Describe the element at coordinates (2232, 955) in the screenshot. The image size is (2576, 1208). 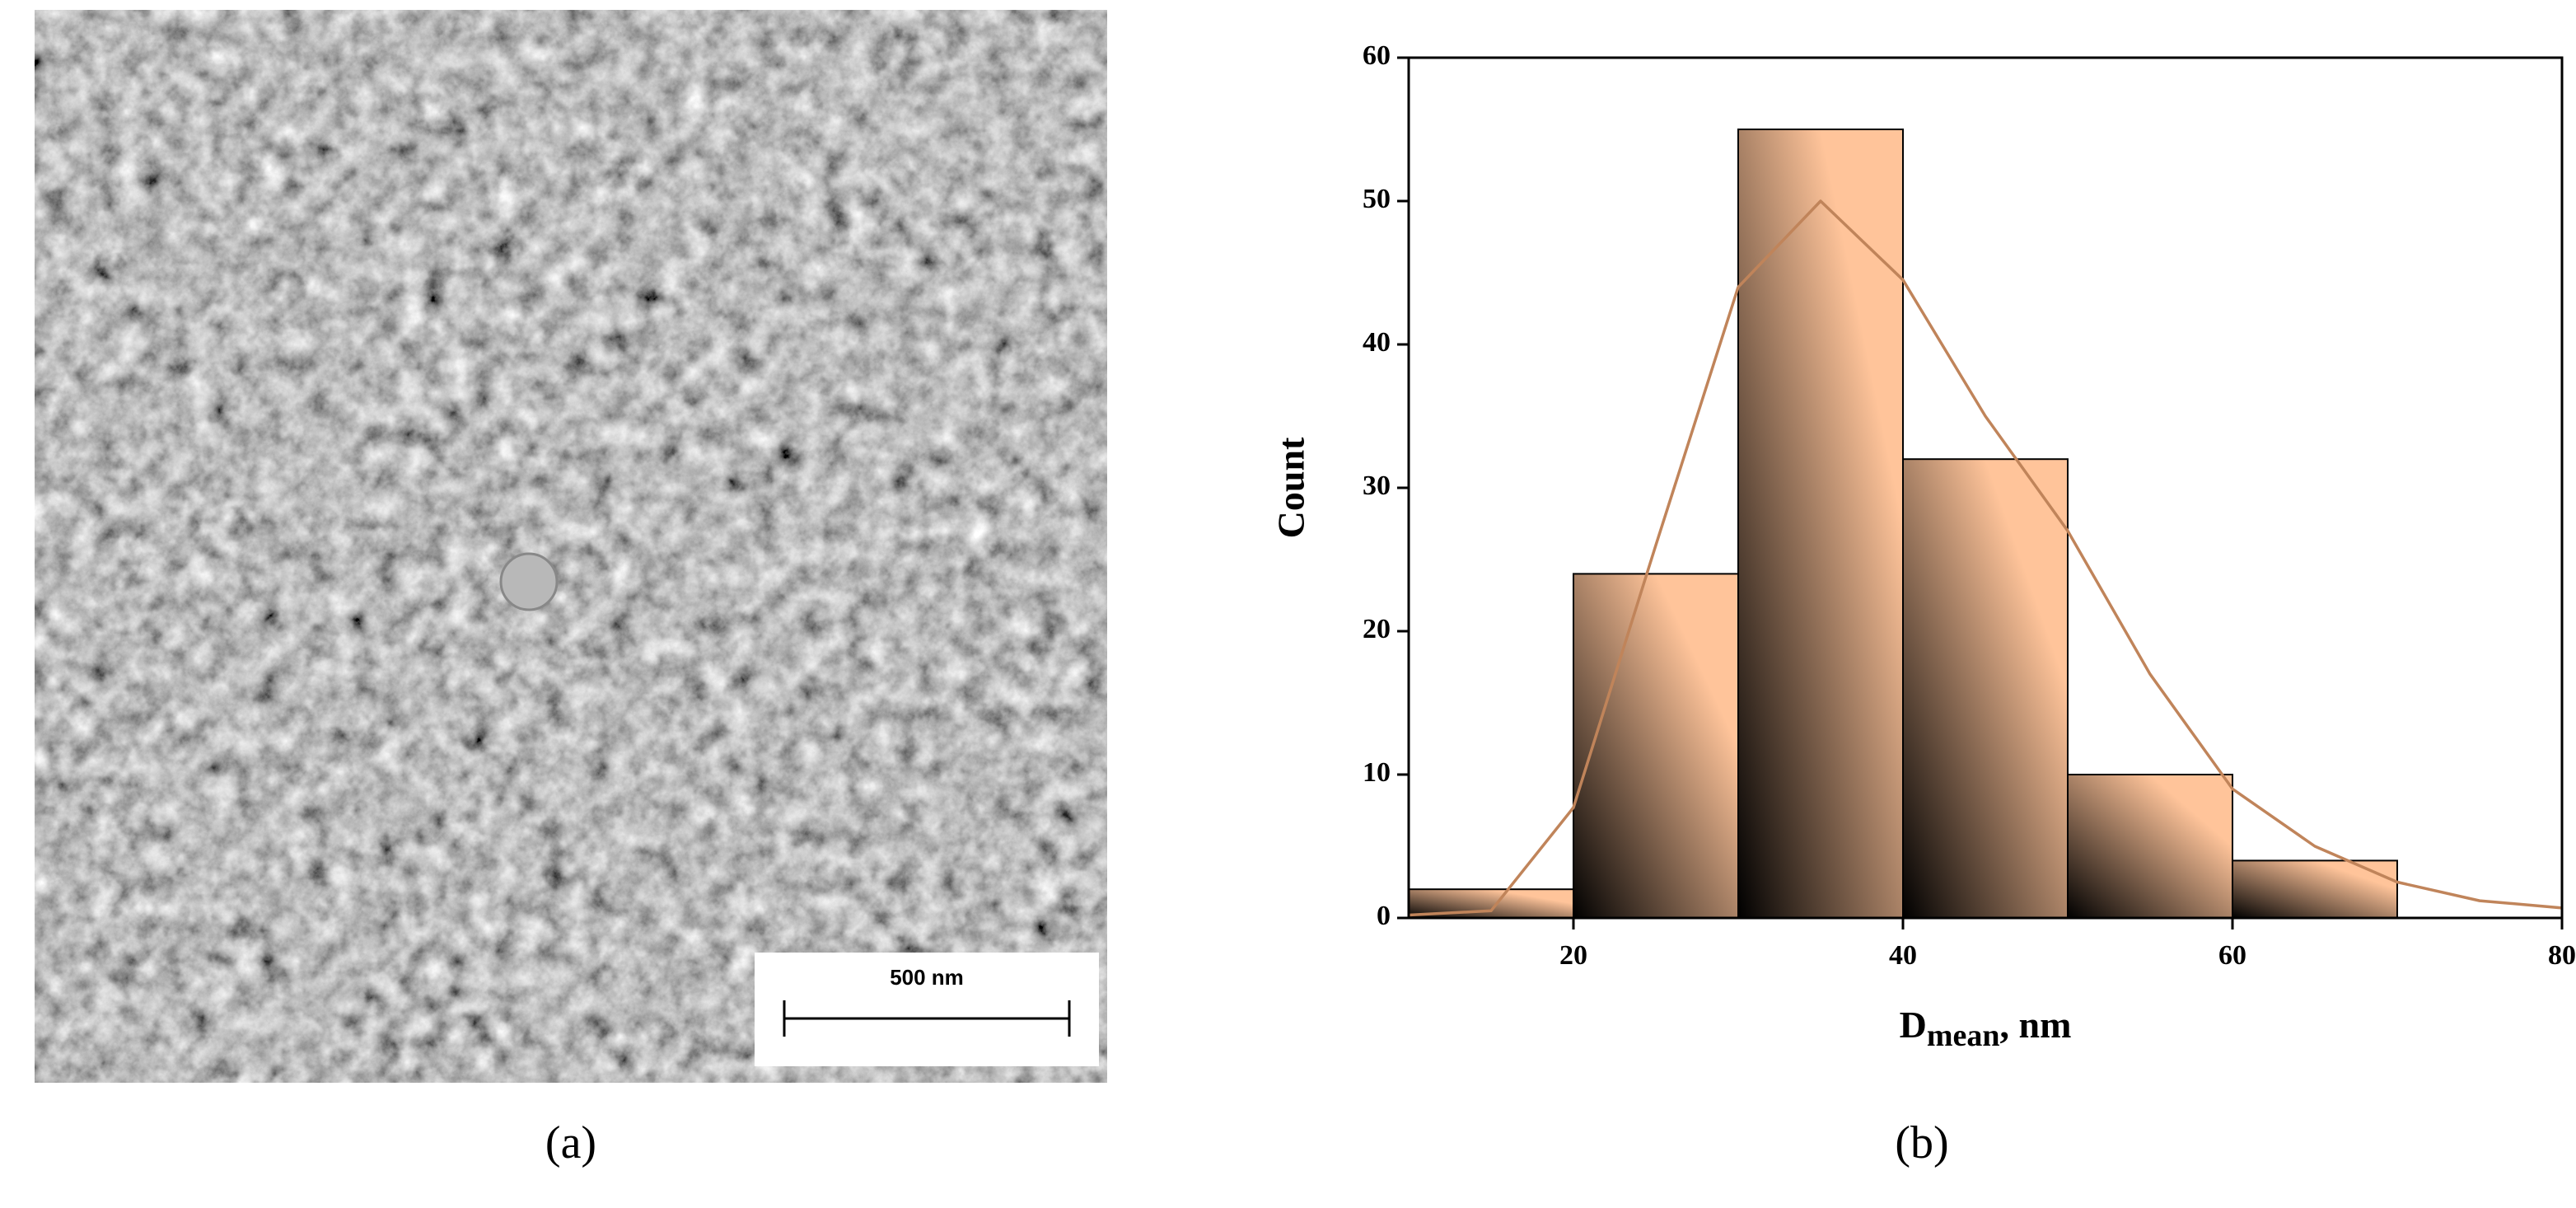
I see `x-tick-label: 60` at that location.